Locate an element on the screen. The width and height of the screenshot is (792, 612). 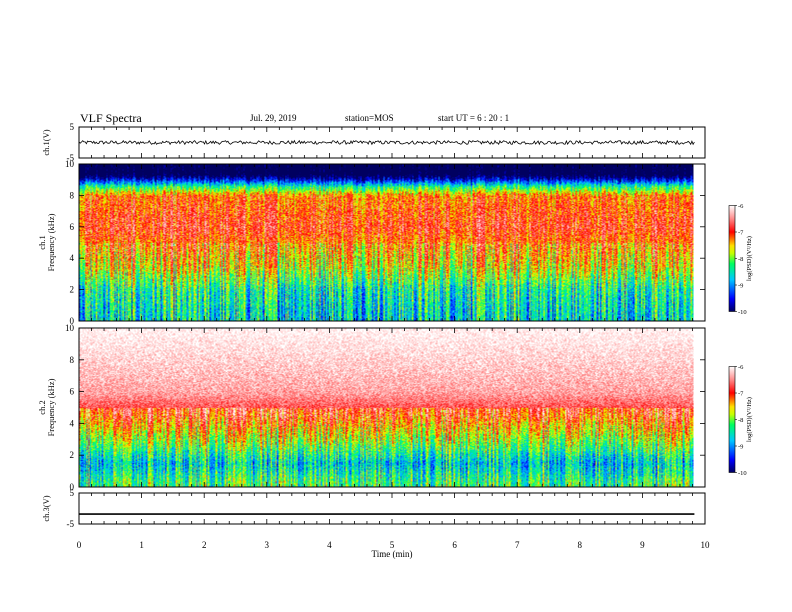
x-tick-label: 1 is located at coordinates (141, 545).